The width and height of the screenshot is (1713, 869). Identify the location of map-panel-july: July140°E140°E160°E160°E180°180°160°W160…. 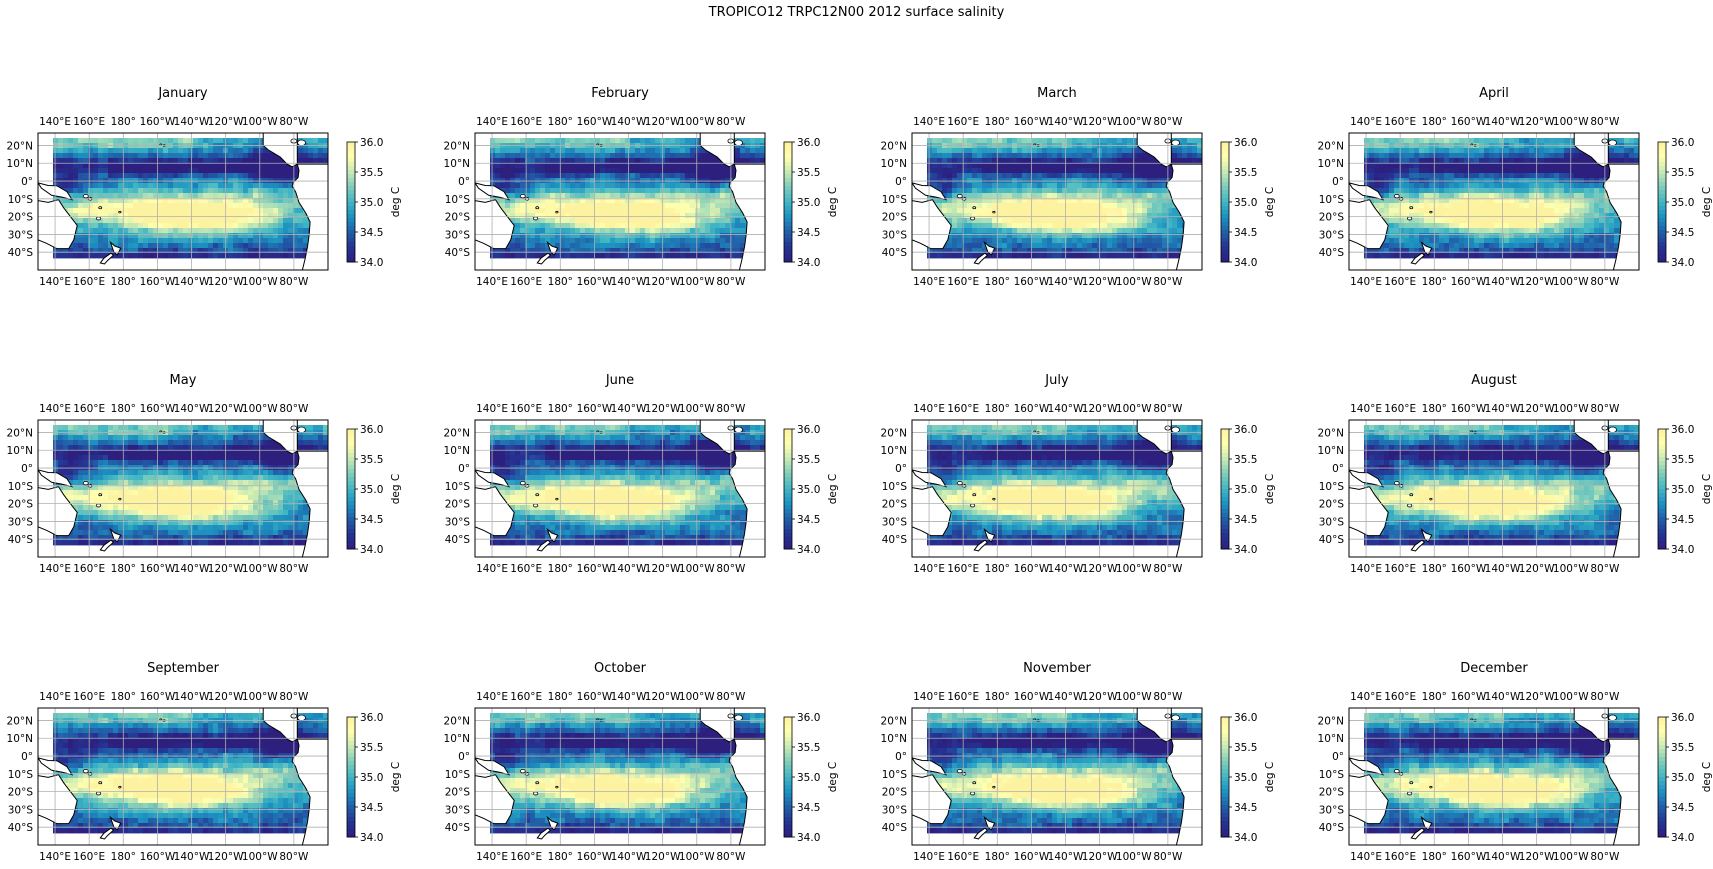
(1078, 474).